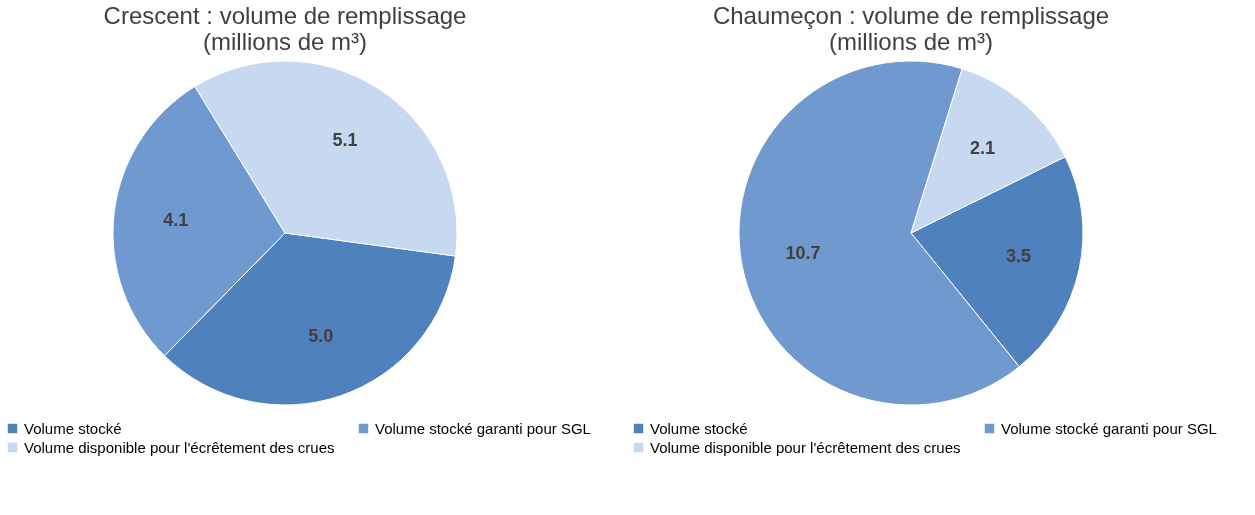 This screenshot has height=515, width=1255. Describe the element at coordinates (321, 336) in the screenshot. I see `data-label: 5.0` at that location.